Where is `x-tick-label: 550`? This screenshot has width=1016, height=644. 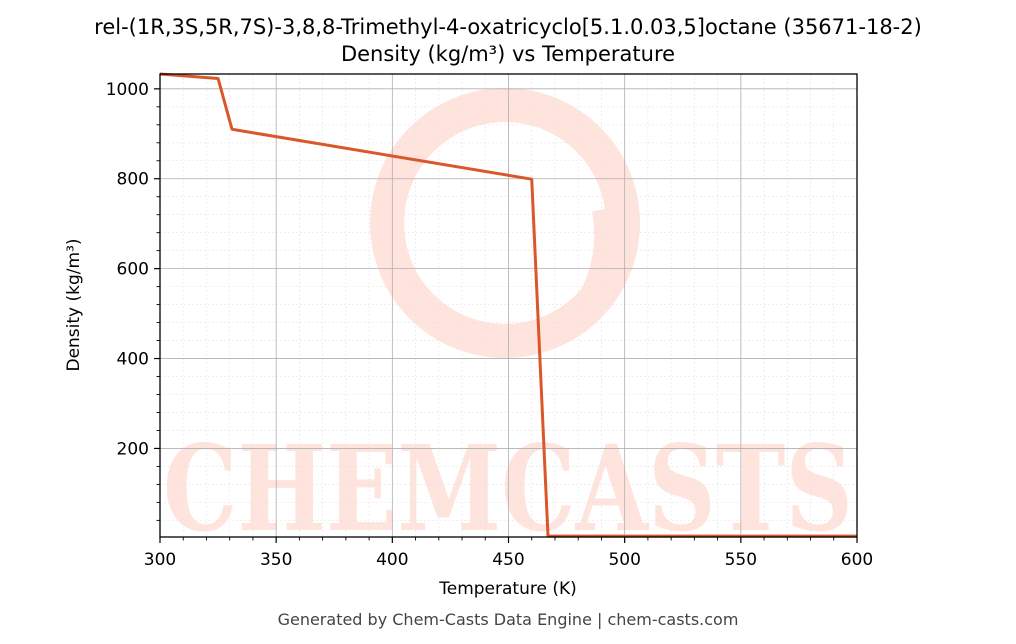 x-tick-label: 550 is located at coordinates (741, 560).